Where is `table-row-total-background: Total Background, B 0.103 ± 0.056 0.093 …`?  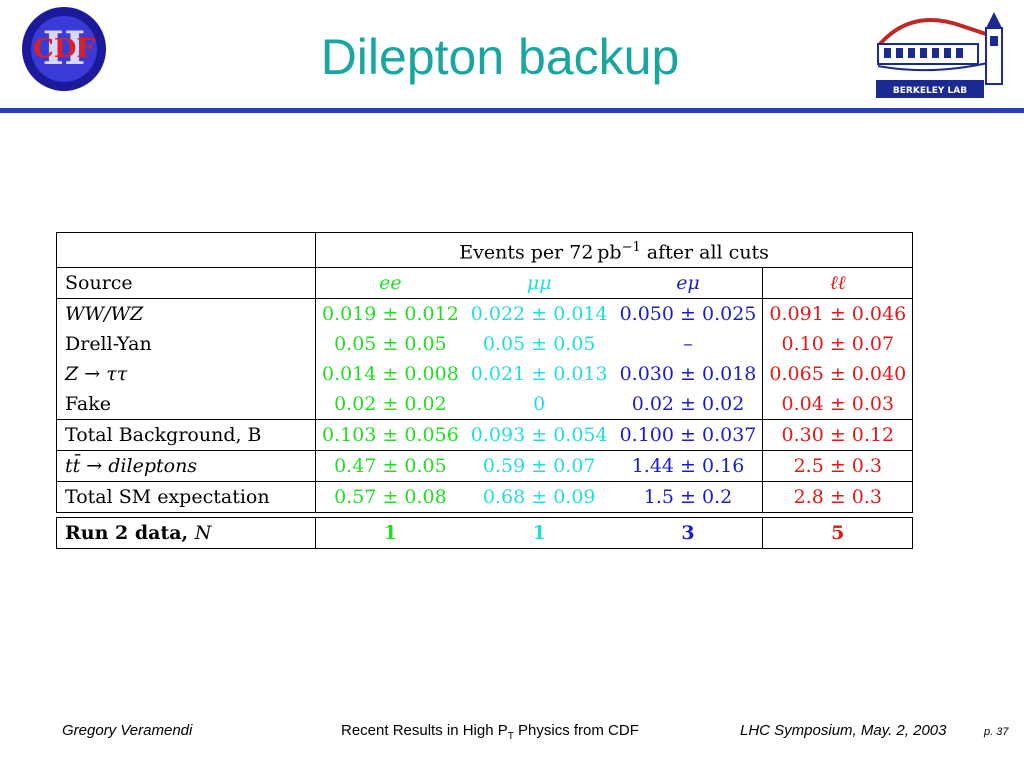
table-row-total-background: Total Background, B 0.103 ± 0.056 0.093 … is located at coordinates (485, 435).